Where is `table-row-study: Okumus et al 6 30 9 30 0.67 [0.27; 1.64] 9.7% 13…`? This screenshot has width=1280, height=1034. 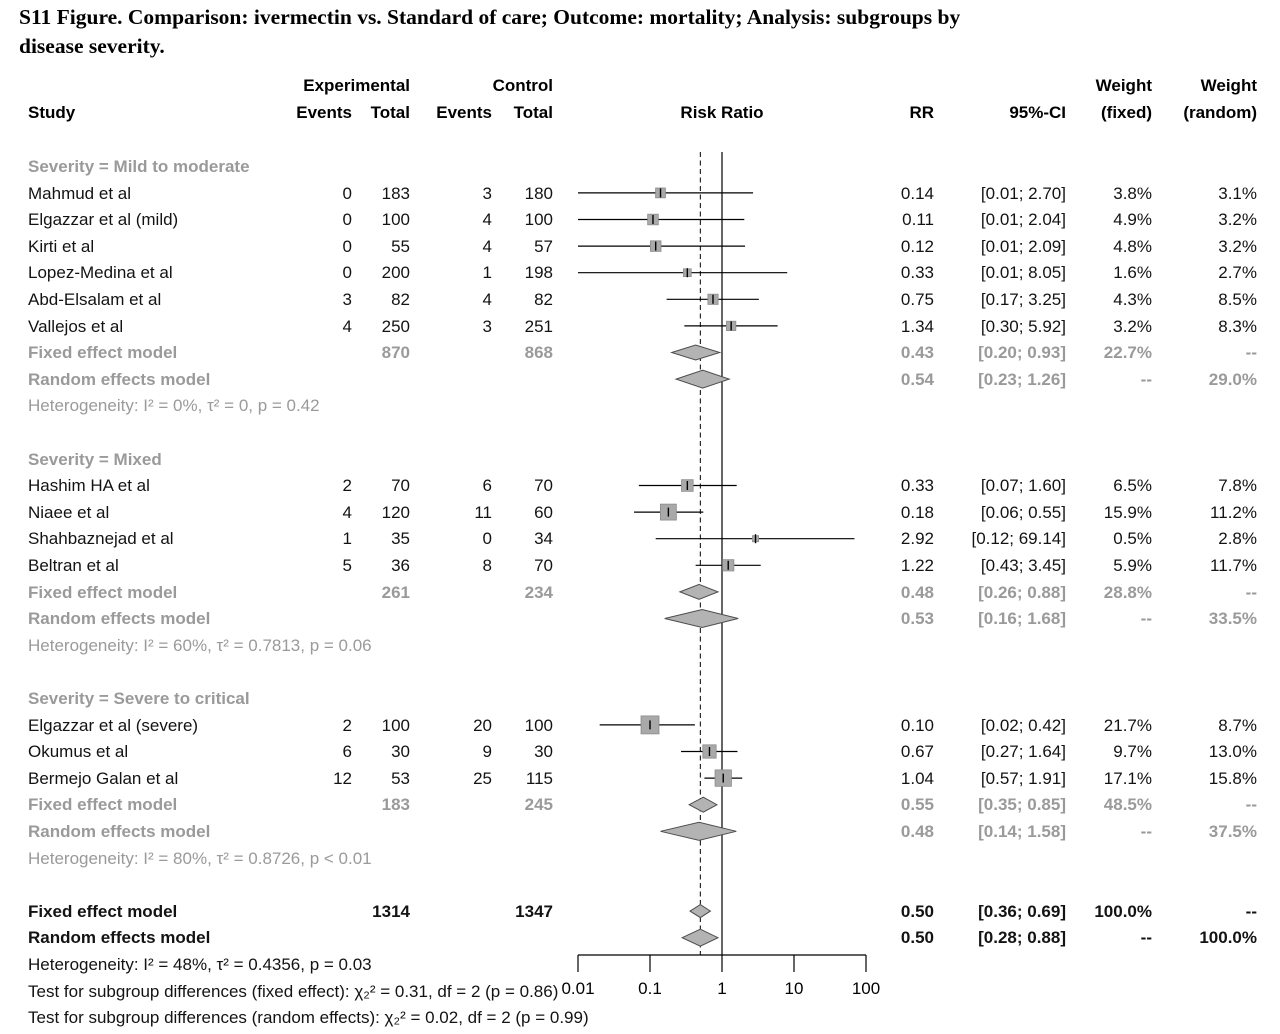 table-row-study: Okumus et al 6 30 9 30 0.67 [0.27; 1.64] 9.7% 13… is located at coordinates (640, 751).